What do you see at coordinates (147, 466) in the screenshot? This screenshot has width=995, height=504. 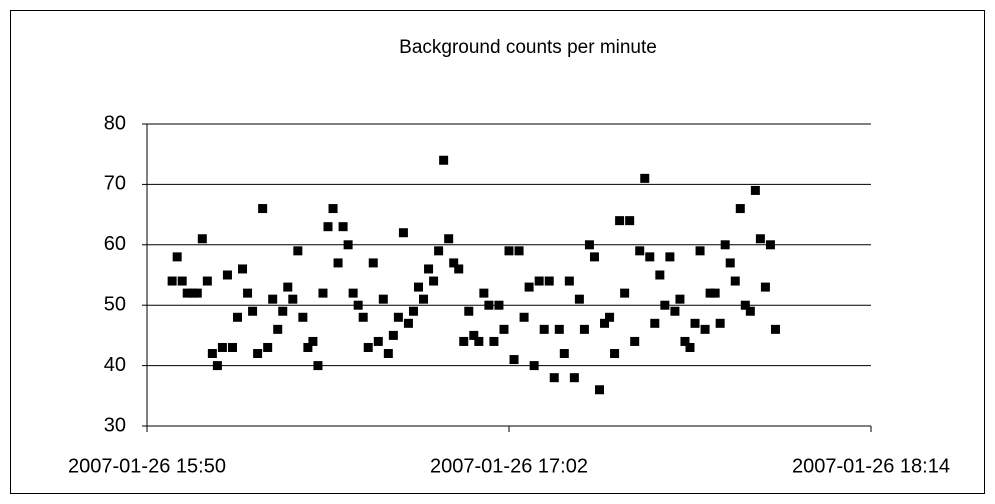 I see `x-tick-label: 2007-01-26 15:50` at bounding box center [147, 466].